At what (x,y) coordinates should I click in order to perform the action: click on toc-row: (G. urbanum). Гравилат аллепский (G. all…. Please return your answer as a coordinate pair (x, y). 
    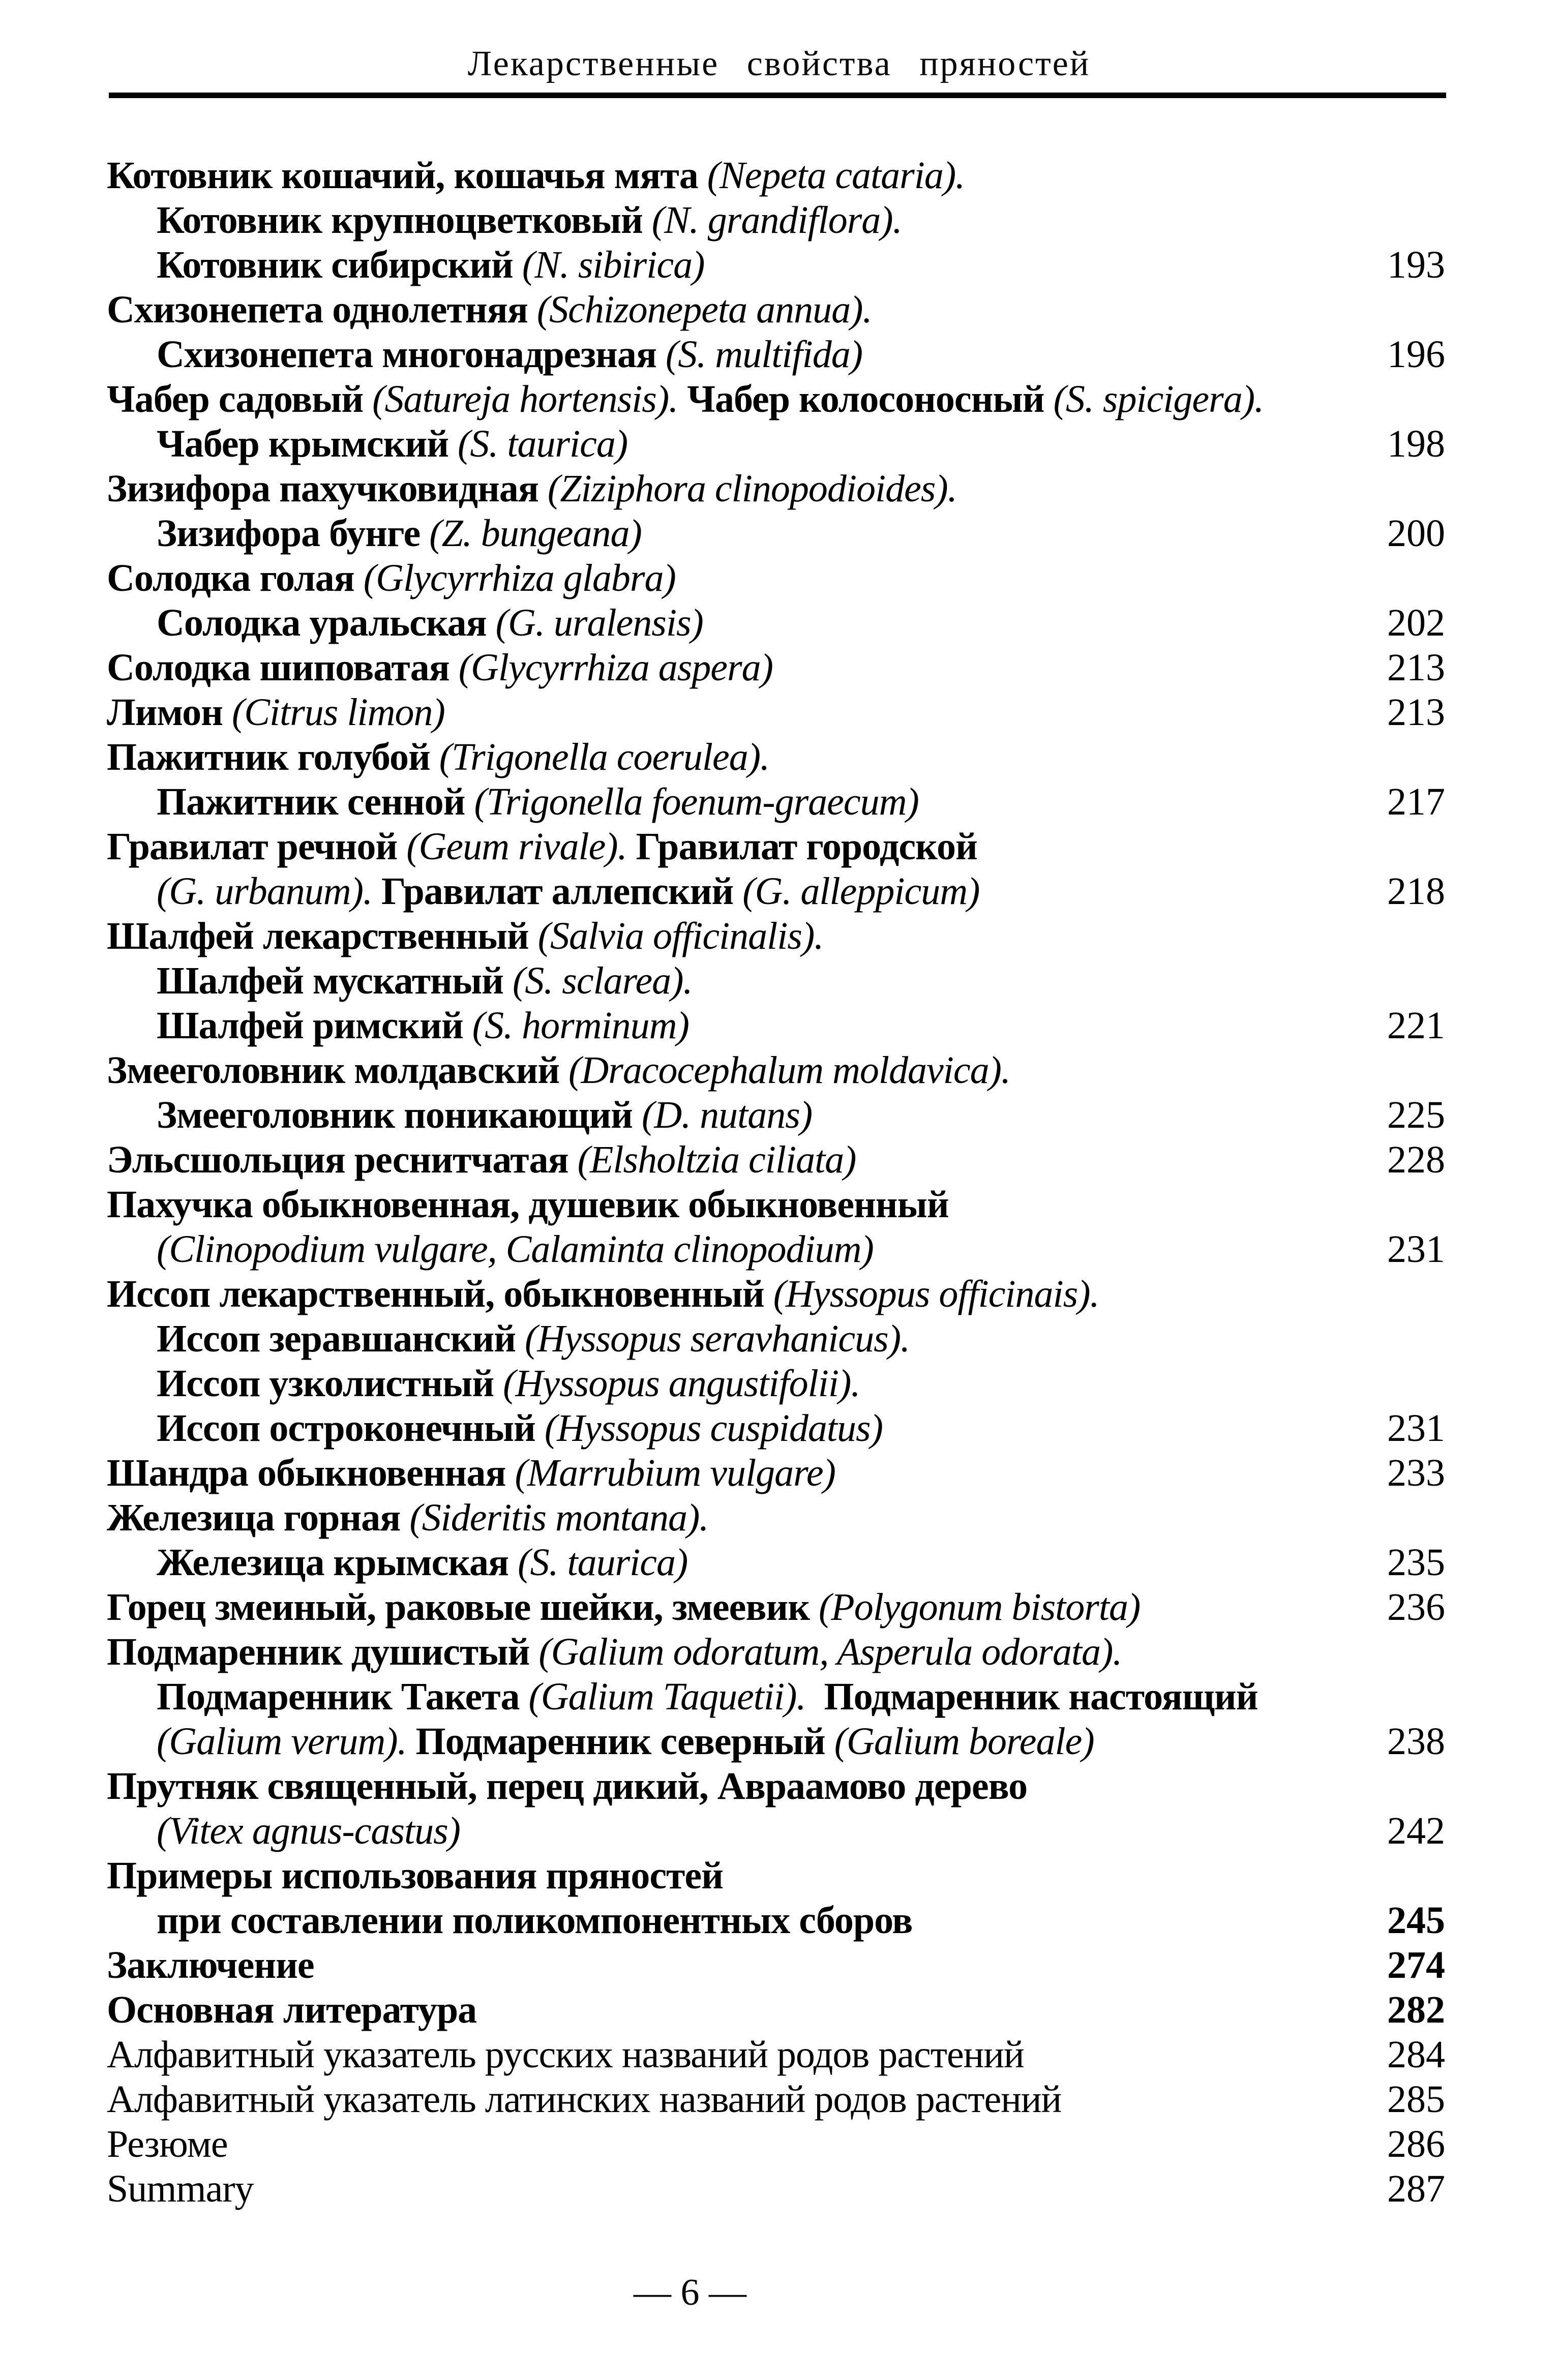
    Looking at the image, I should click on (776, 891).